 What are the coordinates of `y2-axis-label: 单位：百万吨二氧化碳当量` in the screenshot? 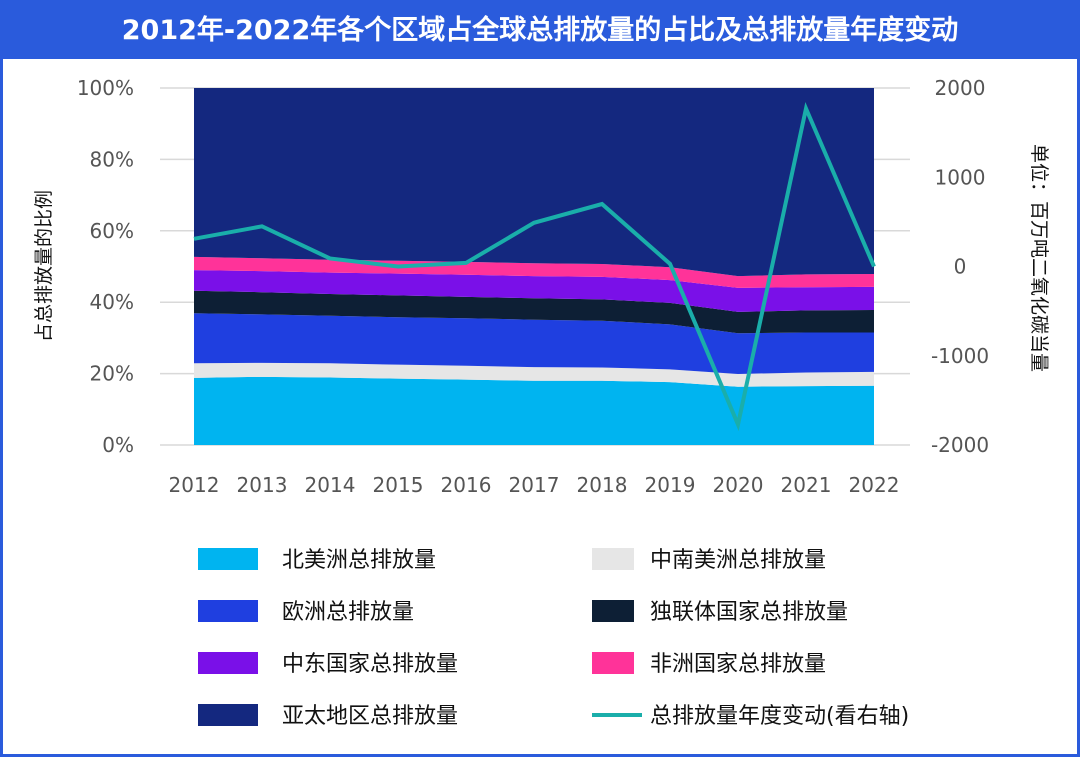 It's located at (1039, 258).